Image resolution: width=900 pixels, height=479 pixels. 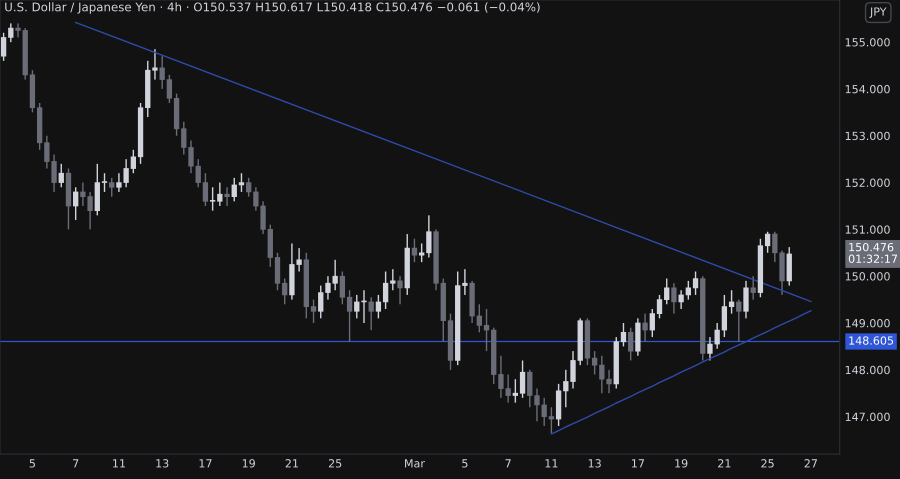 I want to click on y-tick-label: 154.000, so click(x=868, y=89).